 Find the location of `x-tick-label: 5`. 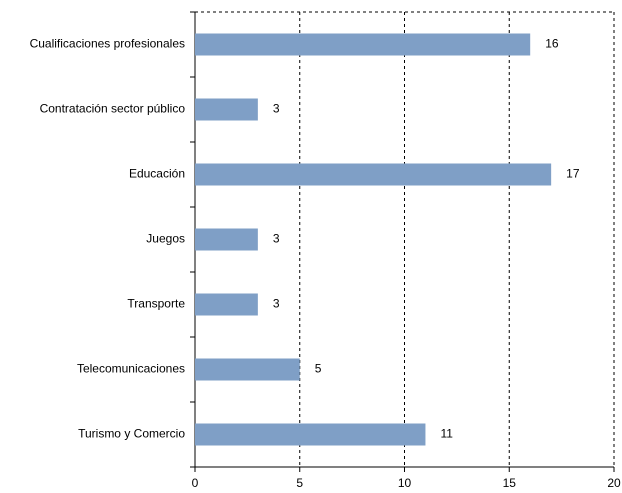

x-tick-label: 5 is located at coordinates (299, 483).